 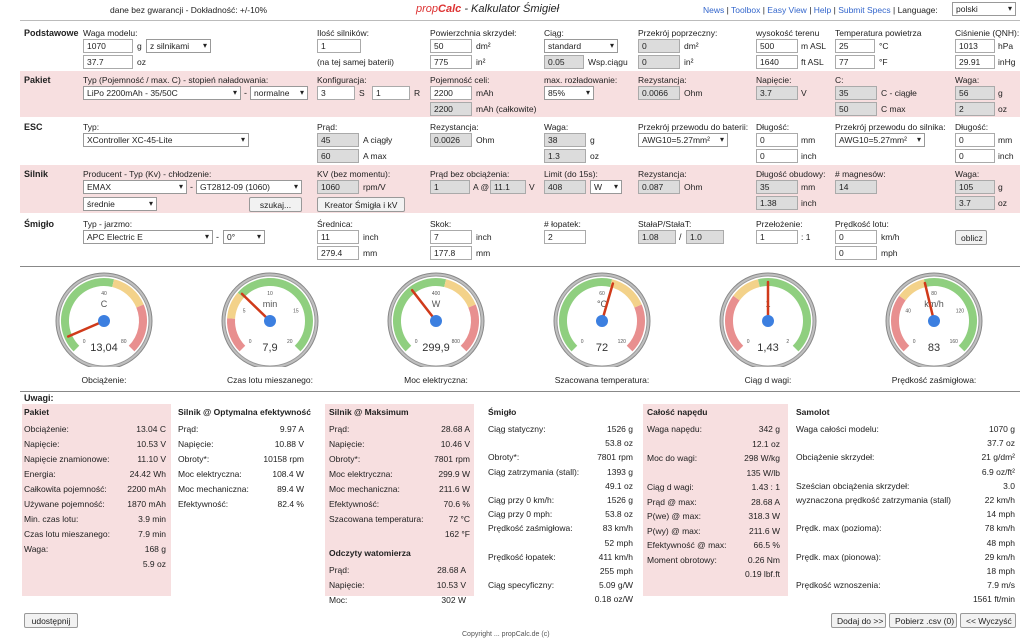 What do you see at coordinates (746, 10) in the screenshot?
I see `link-toolbox: Toolbox` at bounding box center [746, 10].